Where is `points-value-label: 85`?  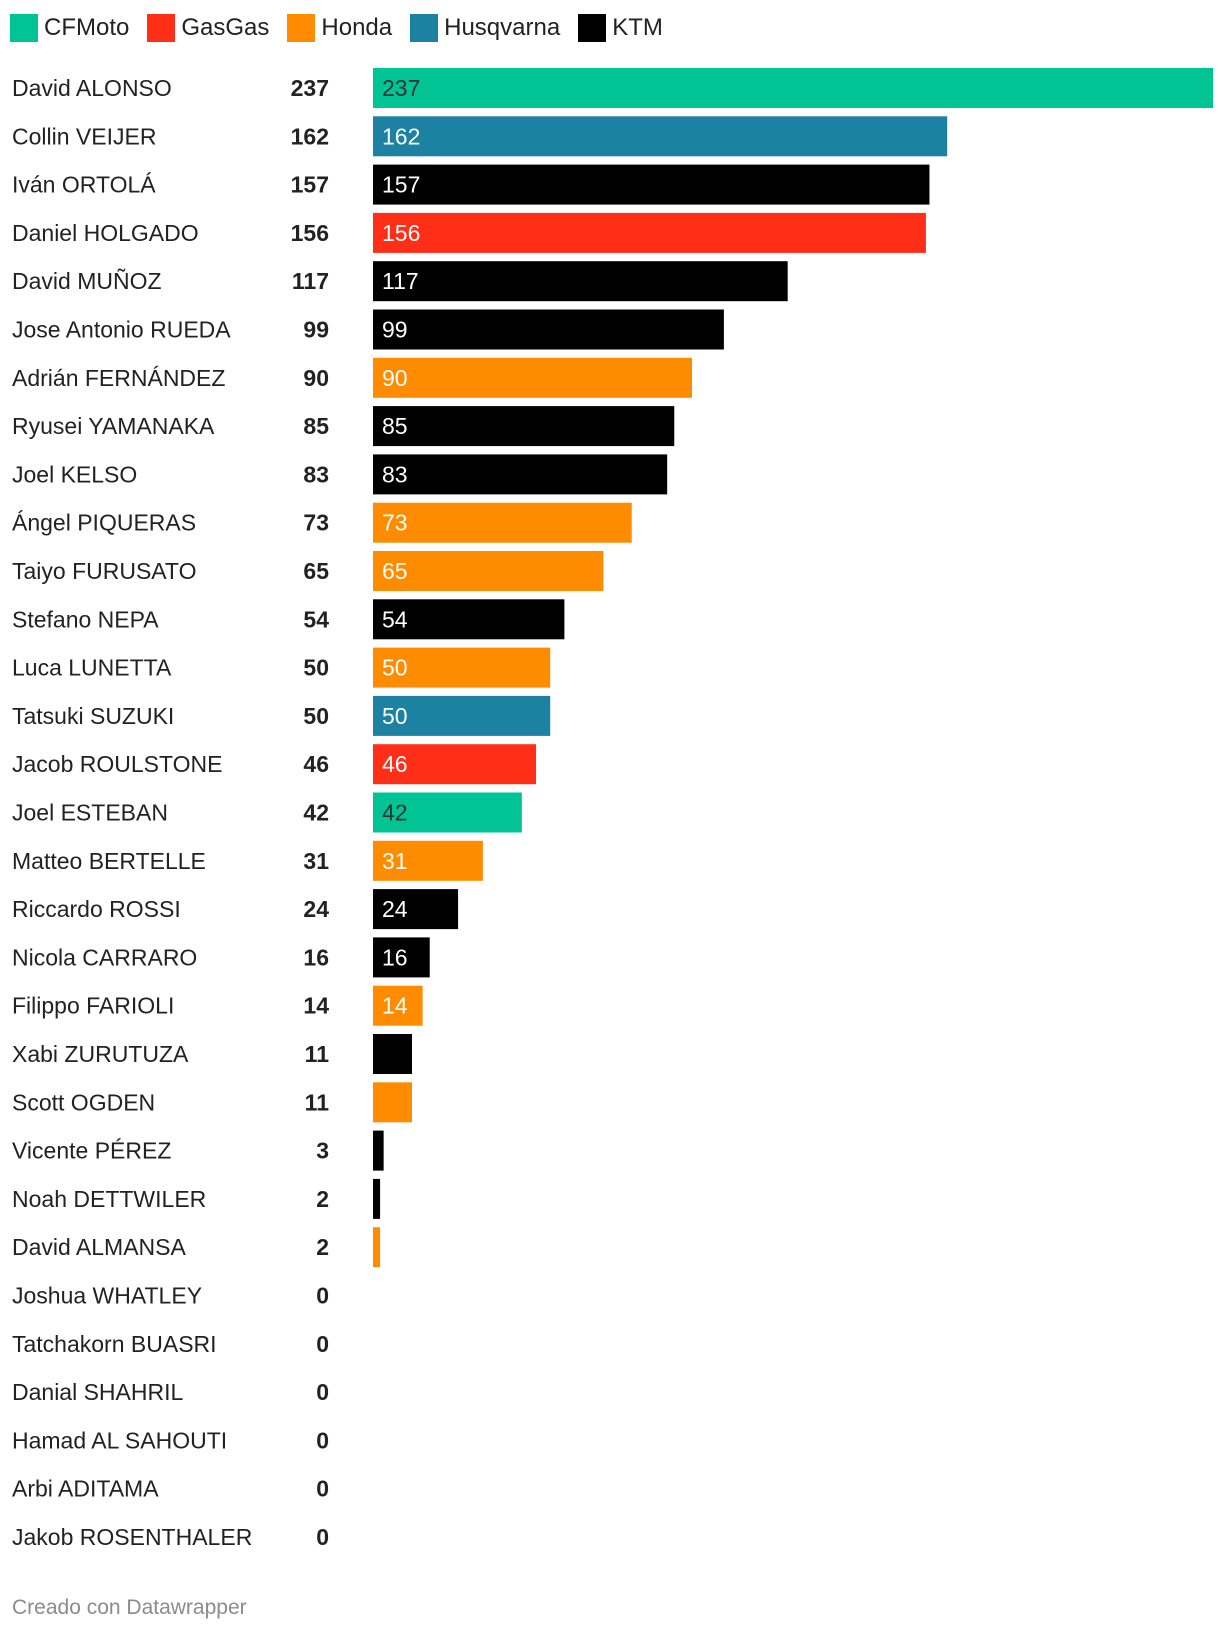
points-value-label: 85 is located at coordinates (316, 426).